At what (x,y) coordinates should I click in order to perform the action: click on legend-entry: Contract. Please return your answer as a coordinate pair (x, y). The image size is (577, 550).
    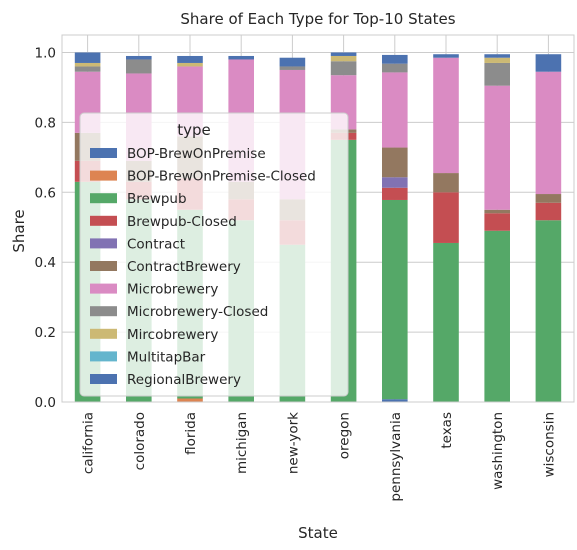
    Looking at the image, I should click on (156, 244).